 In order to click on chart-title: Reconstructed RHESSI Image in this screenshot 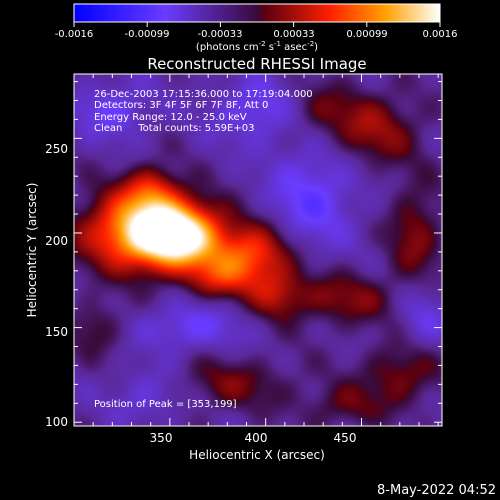, I will do `click(256, 64)`.